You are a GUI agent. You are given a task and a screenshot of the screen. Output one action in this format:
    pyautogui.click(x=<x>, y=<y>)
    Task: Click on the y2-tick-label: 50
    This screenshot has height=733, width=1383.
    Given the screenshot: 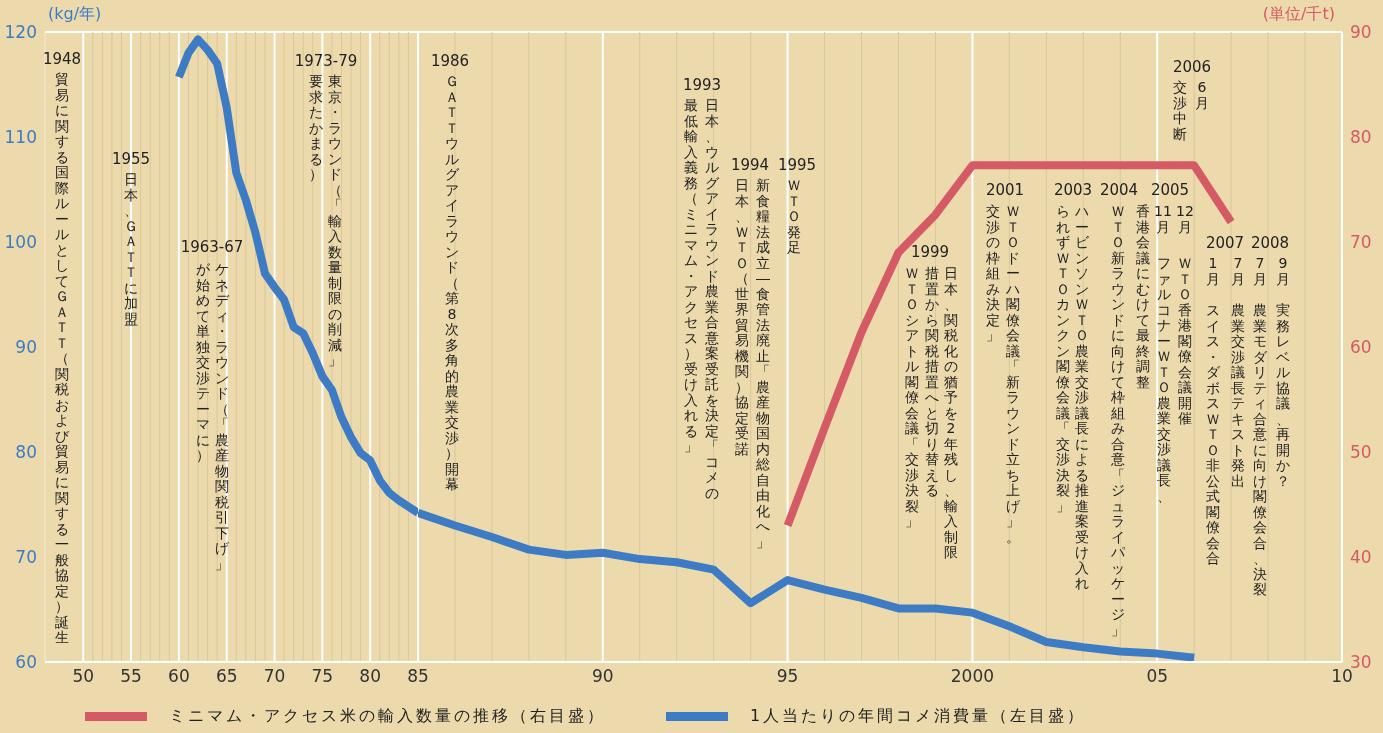 What is the action you would take?
    pyautogui.click(x=1361, y=452)
    